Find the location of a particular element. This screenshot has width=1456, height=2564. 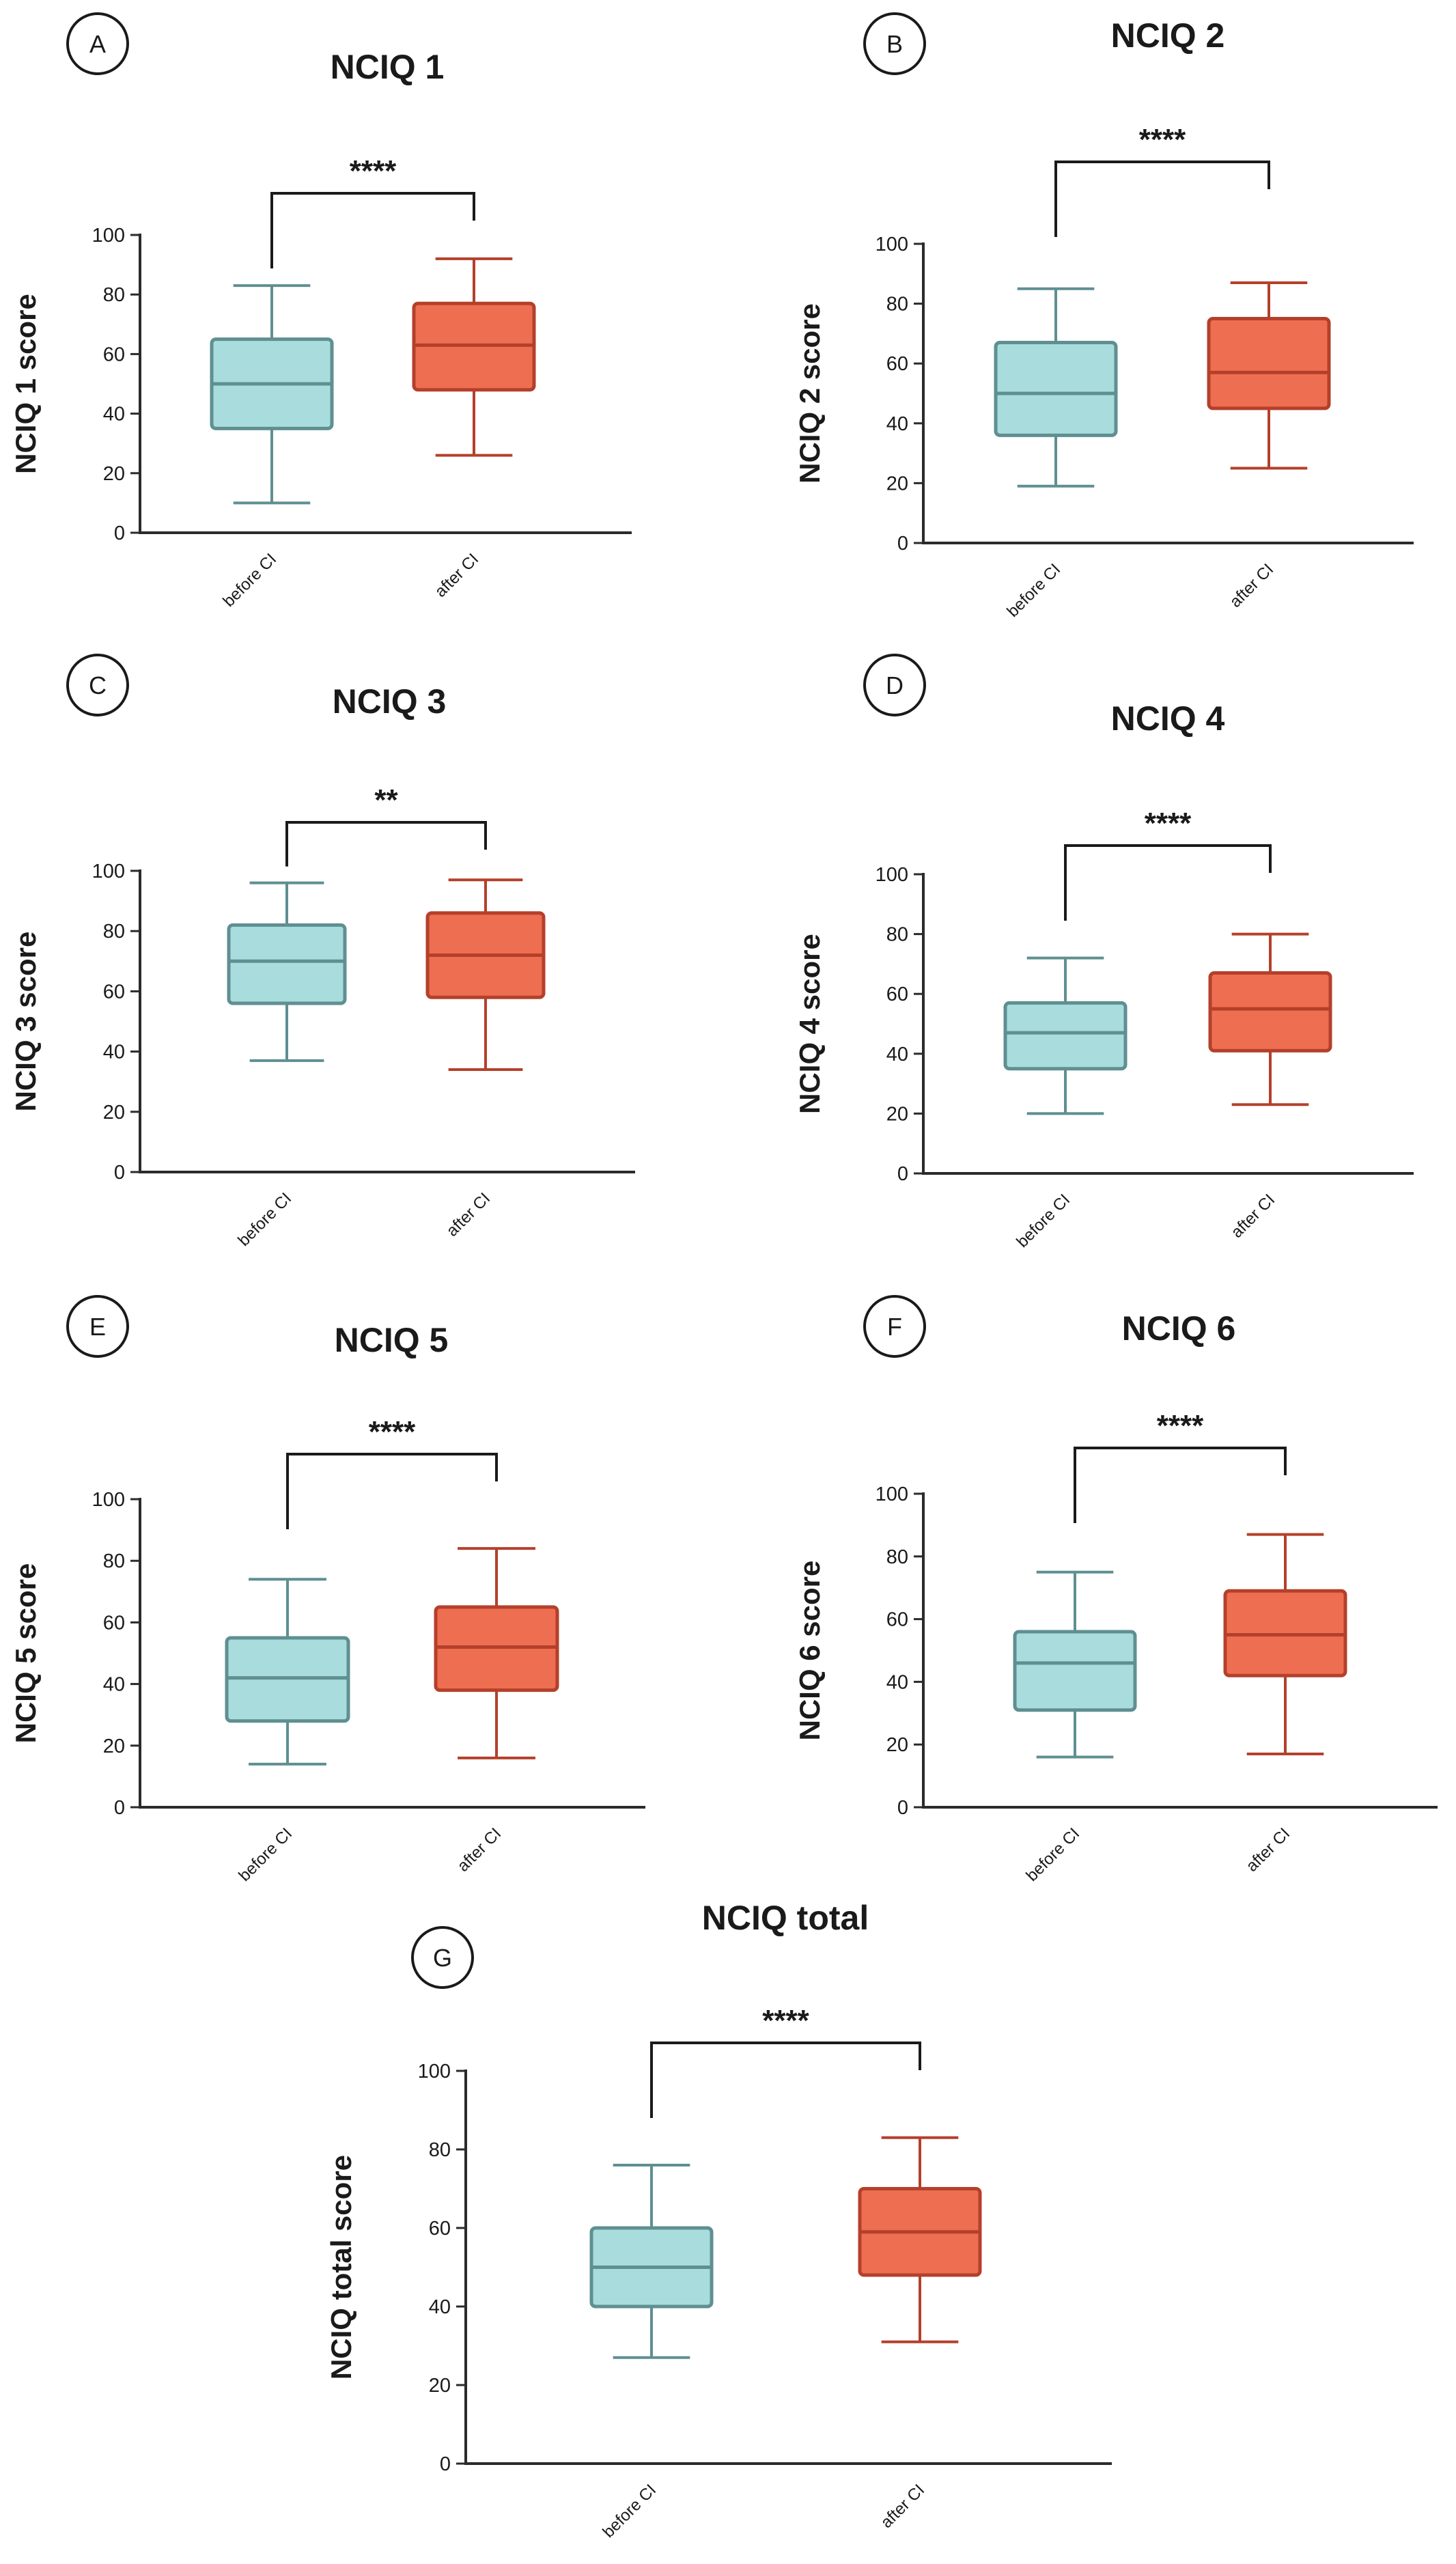

chart-title: NCIQ 1 is located at coordinates (388, 67).